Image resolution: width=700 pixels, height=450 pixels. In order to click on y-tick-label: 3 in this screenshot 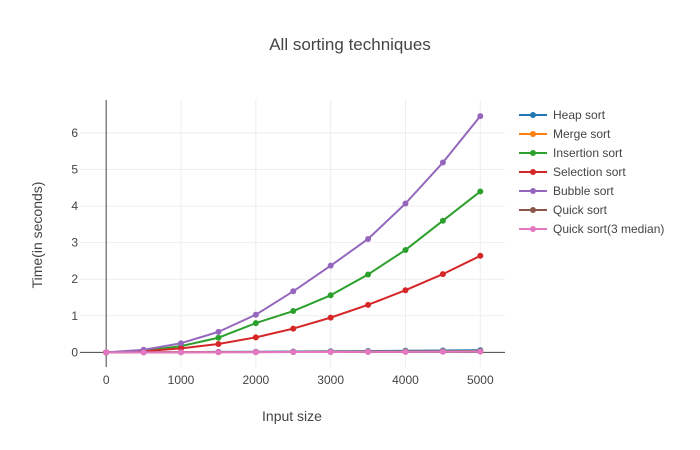, I will do `click(74, 243)`.